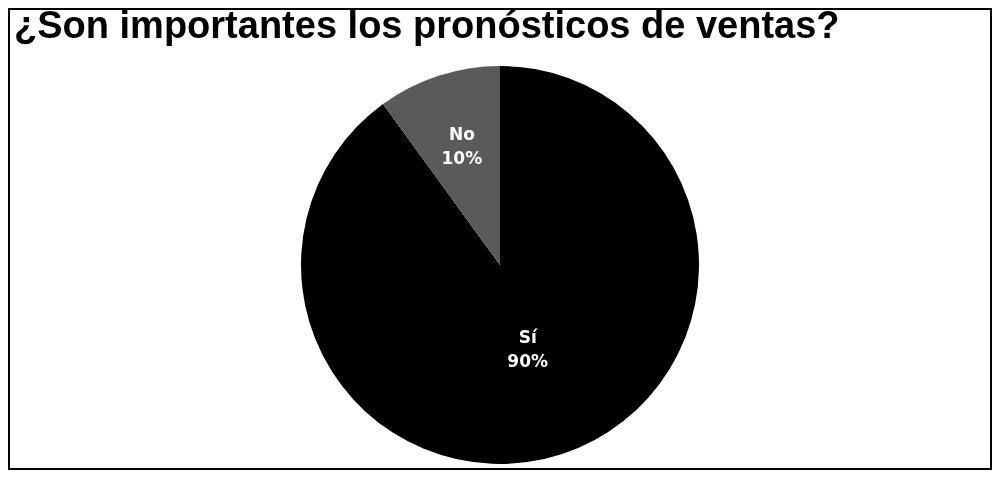 This screenshot has width=1004, height=478. What do you see at coordinates (427, 25) in the screenshot?
I see `chart-title: ¿Son importantes los pronósticos de ventas?` at bounding box center [427, 25].